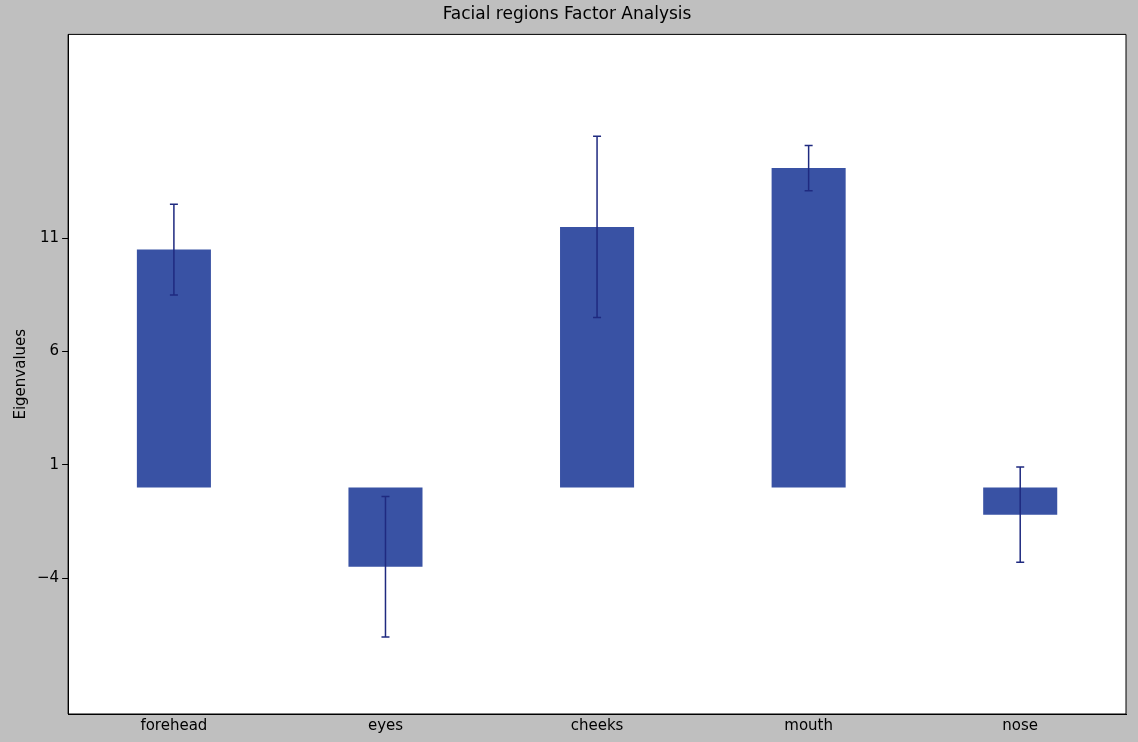 Image resolution: width=1138 pixels, height=742 pixels. I want to click on x-tick-label: nose, so click(1020, 724).